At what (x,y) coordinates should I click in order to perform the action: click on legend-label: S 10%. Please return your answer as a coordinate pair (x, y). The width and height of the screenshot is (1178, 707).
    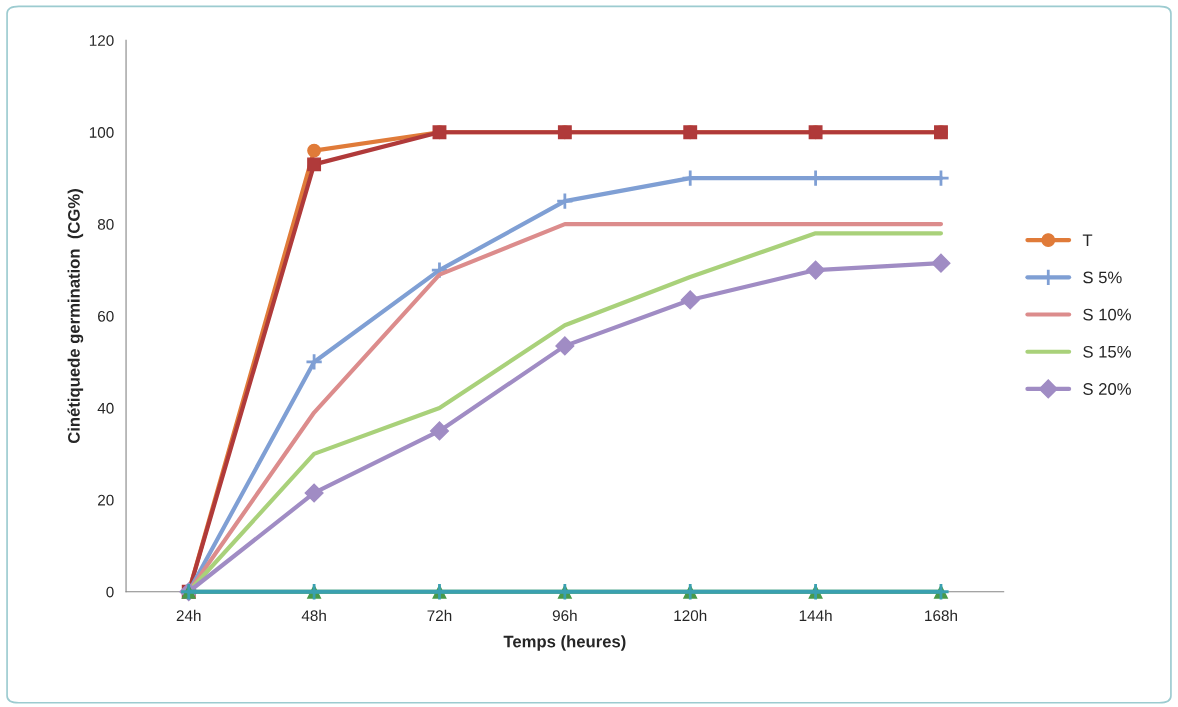
    Looking at the image, I should click on (1107, 314).